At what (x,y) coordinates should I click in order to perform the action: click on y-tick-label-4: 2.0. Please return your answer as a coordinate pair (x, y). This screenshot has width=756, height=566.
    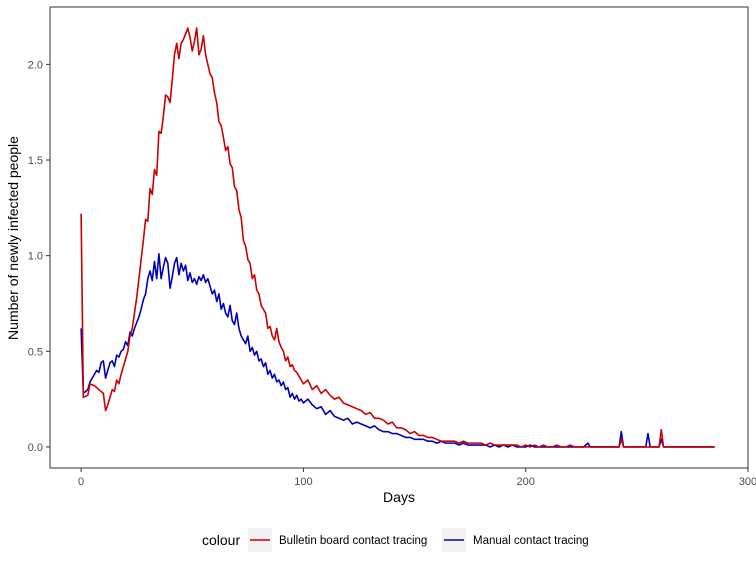
    Looking at the image, I should click on (35, 65).